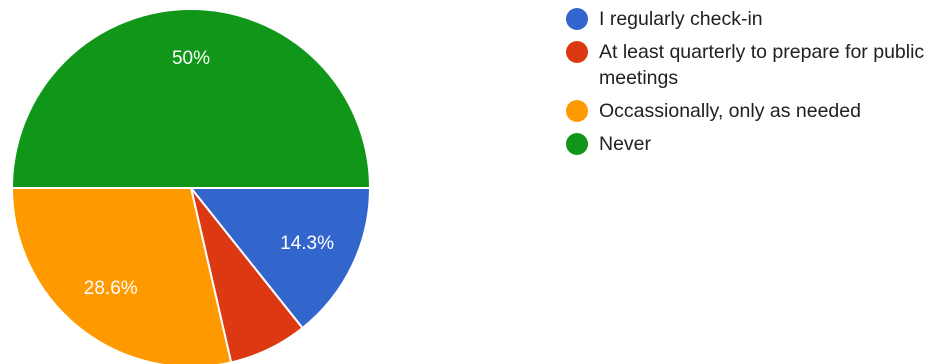 The image size is (934, 364). I want to click on legend-item: I regularly check-in, so click(749, 19).